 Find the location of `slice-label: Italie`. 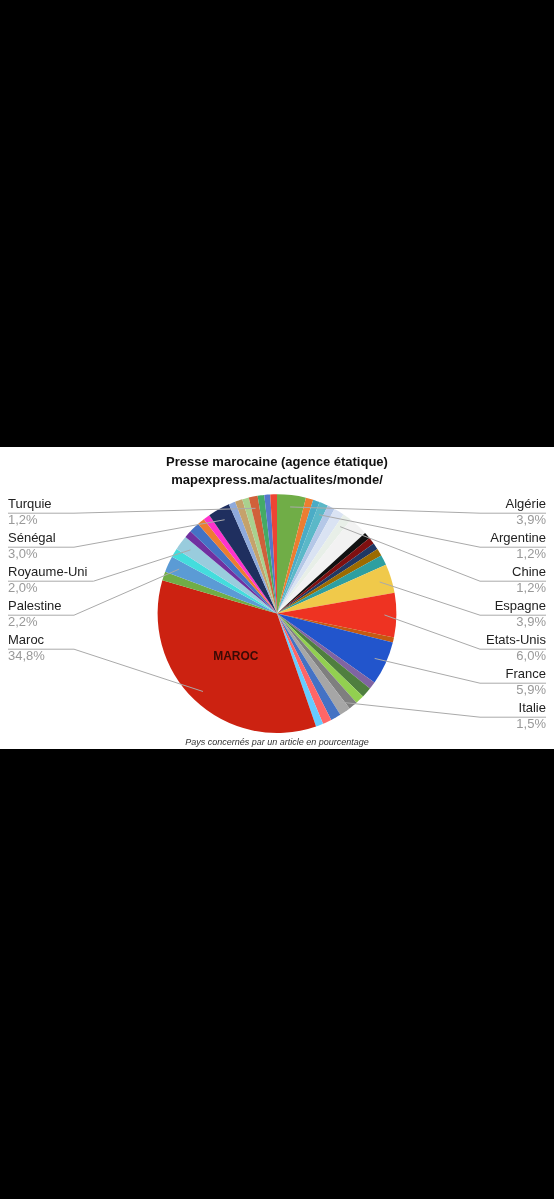

slice-label: Italie is located at coordinates (532, 708).